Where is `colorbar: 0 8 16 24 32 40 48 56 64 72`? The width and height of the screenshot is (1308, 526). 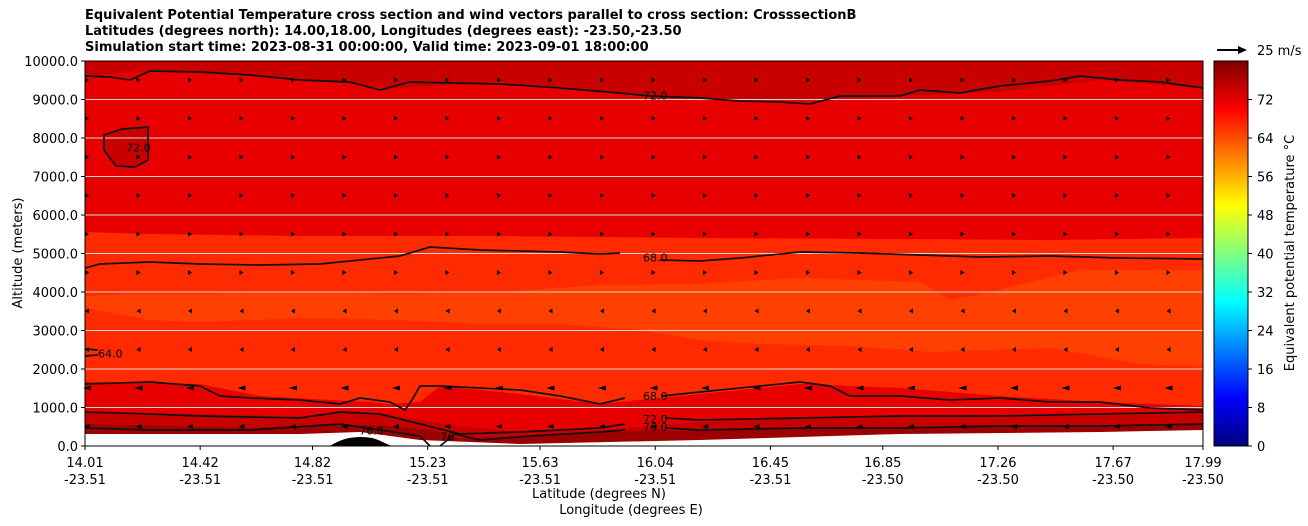
colorbar: 0 8 16 24 32 40 48 56 64 72 is located at coordinates (1243, 257).